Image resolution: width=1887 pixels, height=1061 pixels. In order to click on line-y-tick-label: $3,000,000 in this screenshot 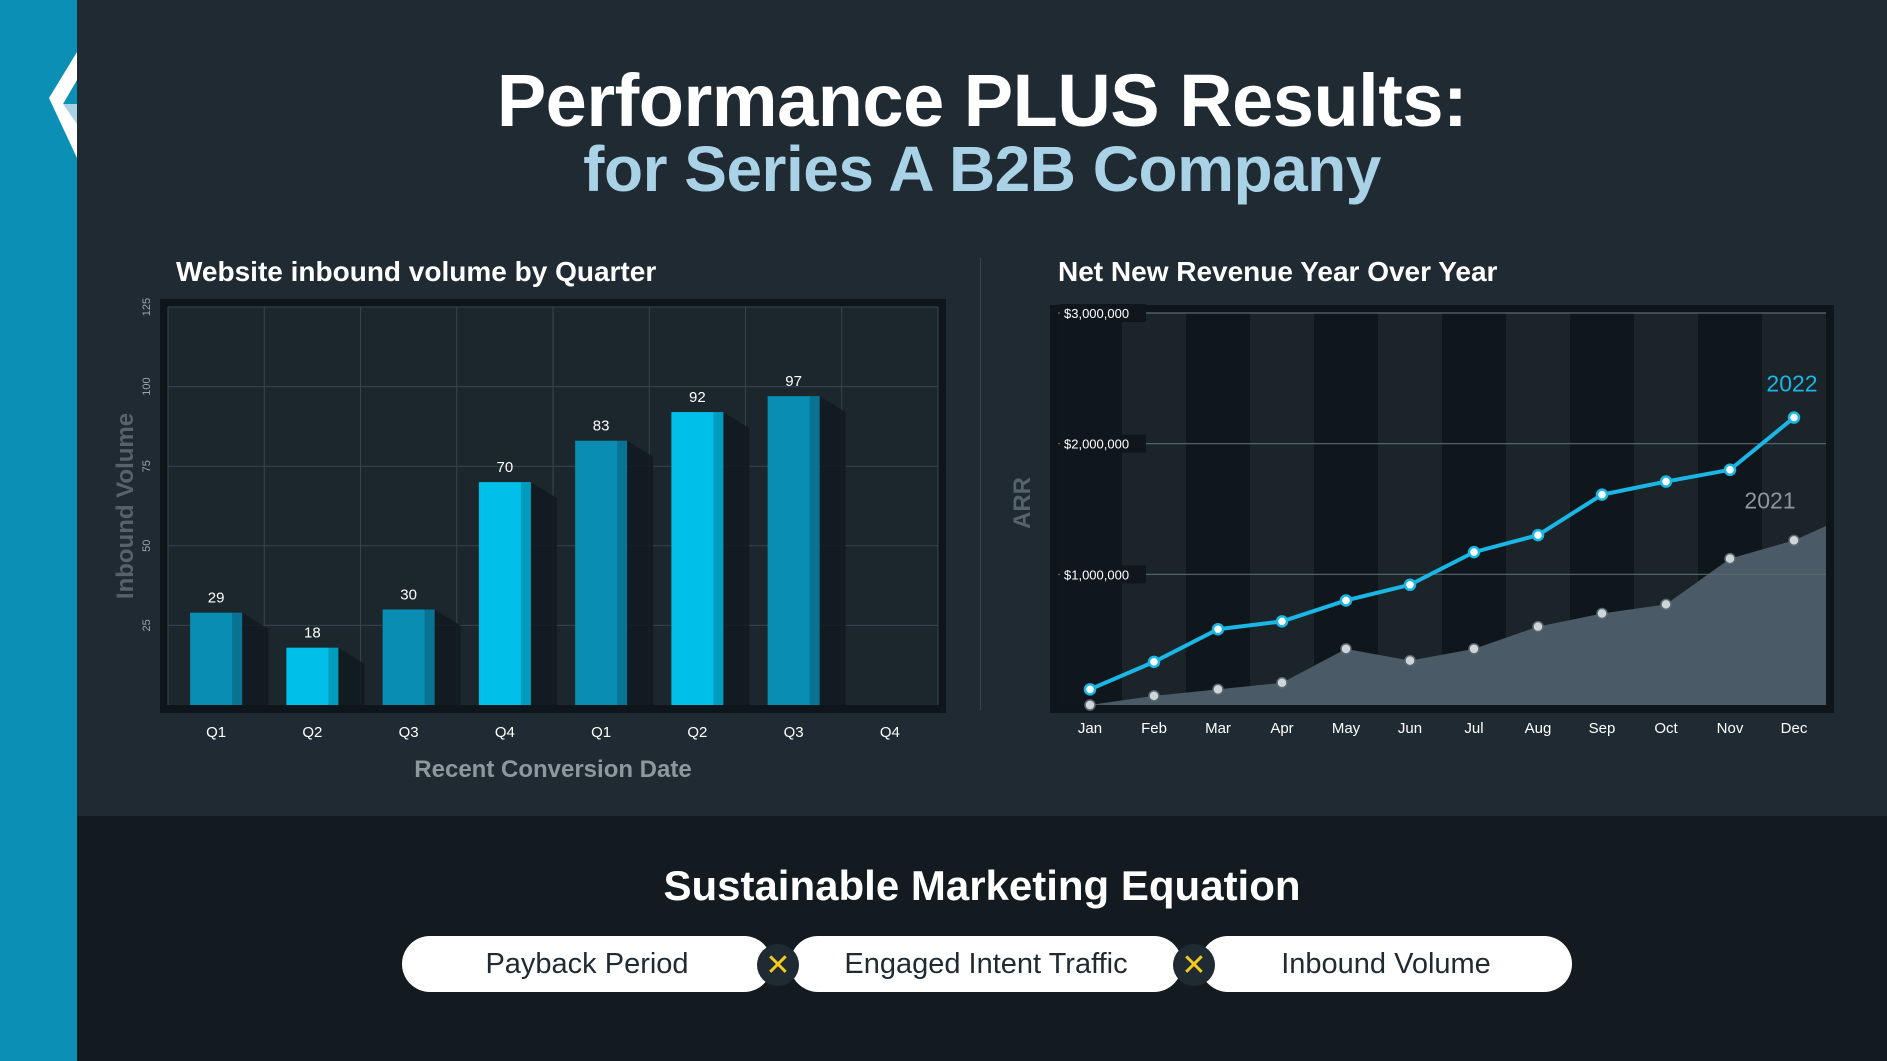, I will do `click(1096, 313)`.